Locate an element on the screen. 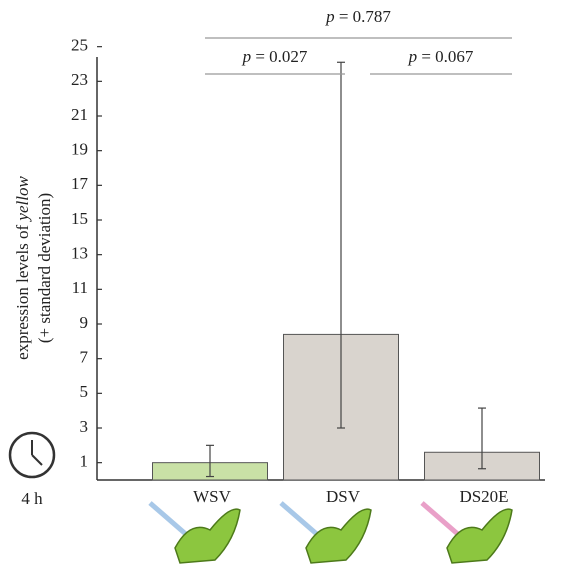  p-value-label: p = 0.787 is located at coordinates (358, 16).